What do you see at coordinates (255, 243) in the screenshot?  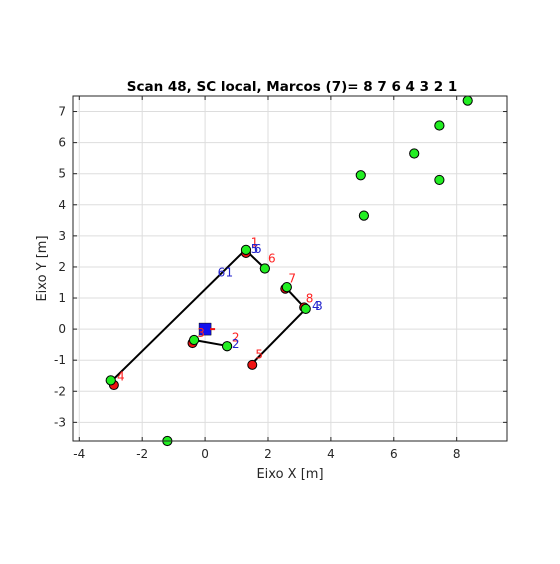 I see `red-index-label: 1` at bounding box center [255, 243].